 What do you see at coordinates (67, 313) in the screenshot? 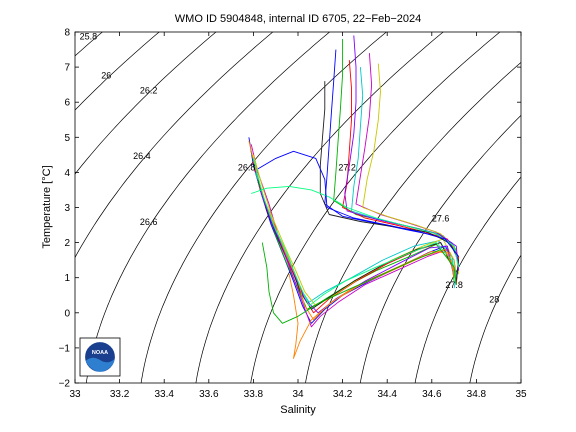
I see `y-tick-label: 0` at bounding box center [67, 313].